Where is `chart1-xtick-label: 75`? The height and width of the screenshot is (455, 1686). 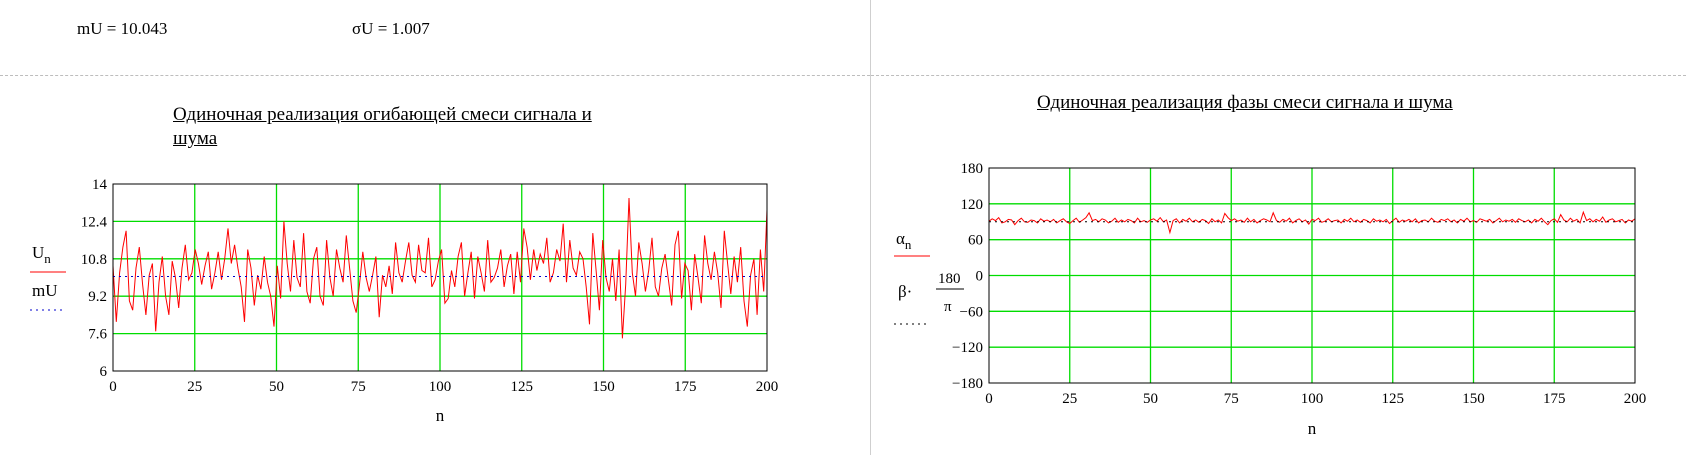 chart1-xtick-label: 75 is located at coordinates (358, 387).